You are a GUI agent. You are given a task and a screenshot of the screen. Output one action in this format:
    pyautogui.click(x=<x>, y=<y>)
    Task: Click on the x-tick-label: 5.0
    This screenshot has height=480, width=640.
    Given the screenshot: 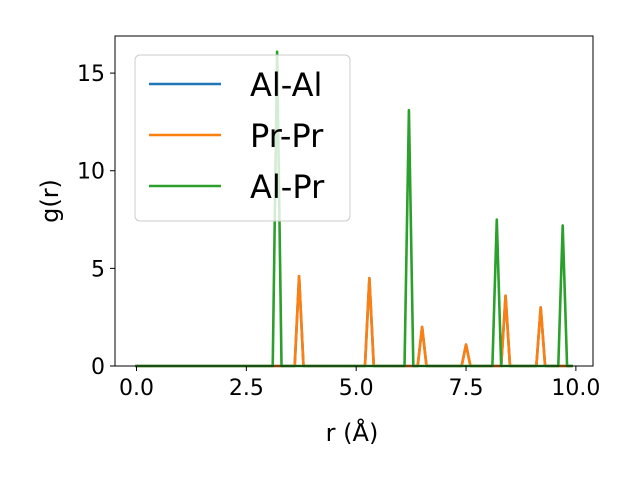 What is the action you would take?
    pyautogui.click(x=356, y=388)
    